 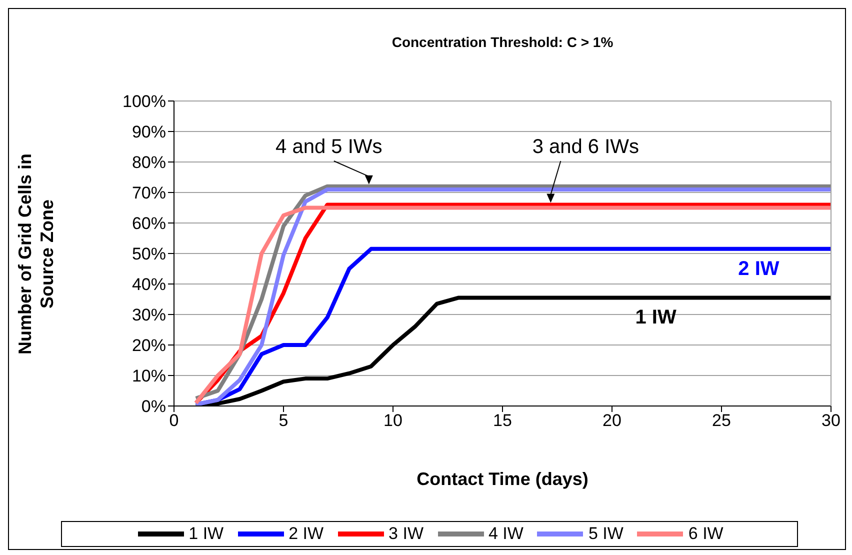 I want to click on chart-title: Concentration Threshold: C > 1%, so click(x=503, y=42).